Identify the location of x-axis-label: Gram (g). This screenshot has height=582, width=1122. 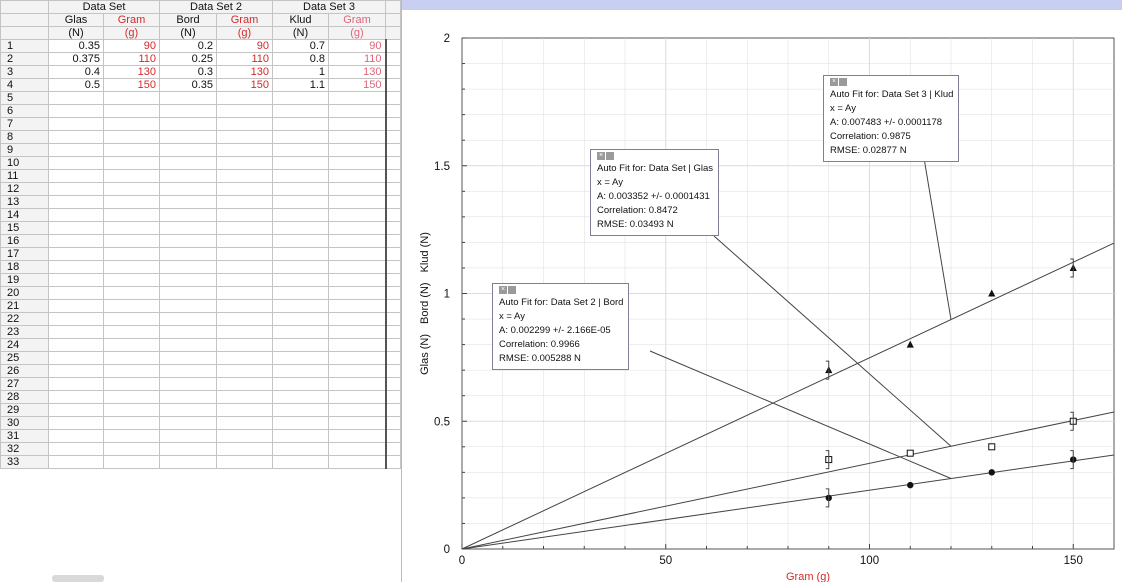
(808, 576).